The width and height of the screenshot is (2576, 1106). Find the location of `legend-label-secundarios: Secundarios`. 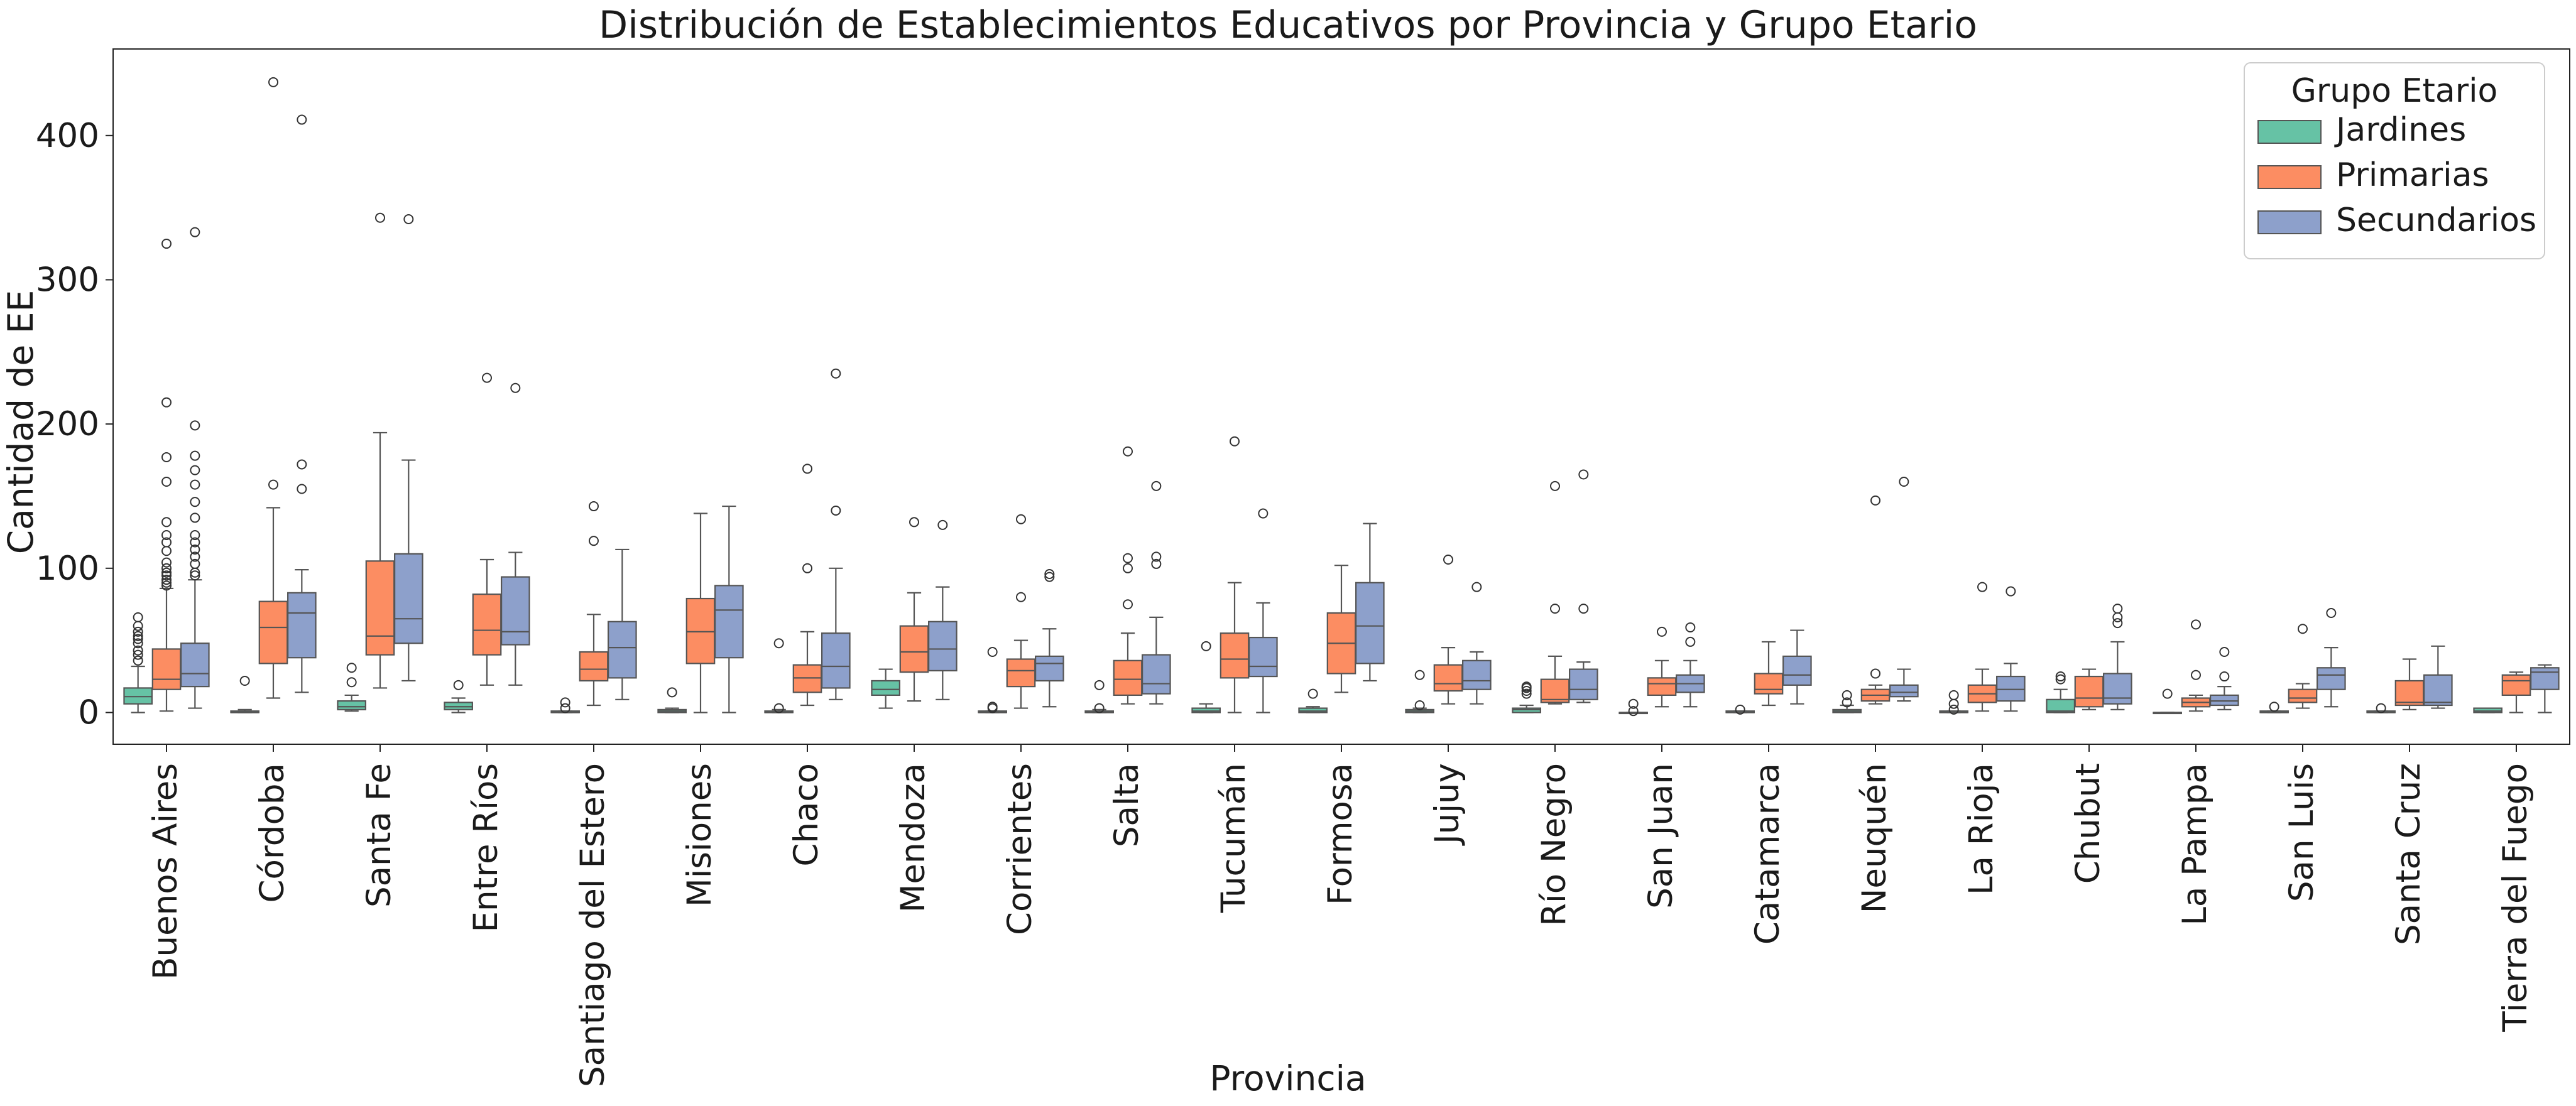

legend-label-secundarios: Secundarios is located at coordinates (2436, 221).